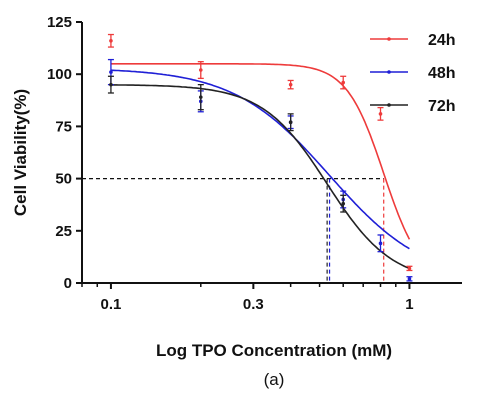  I want to click on y-tick-label: 100, so click(59, 74).